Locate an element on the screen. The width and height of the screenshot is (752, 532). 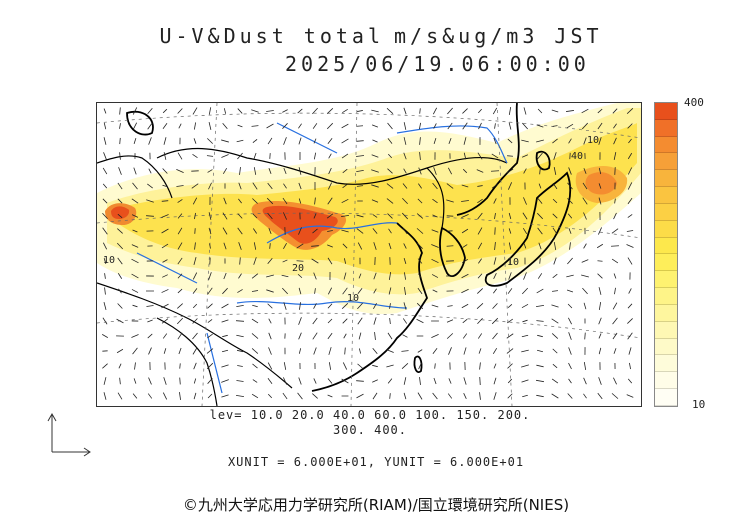
coastline-japan-north is located at coordinates (543, 160).